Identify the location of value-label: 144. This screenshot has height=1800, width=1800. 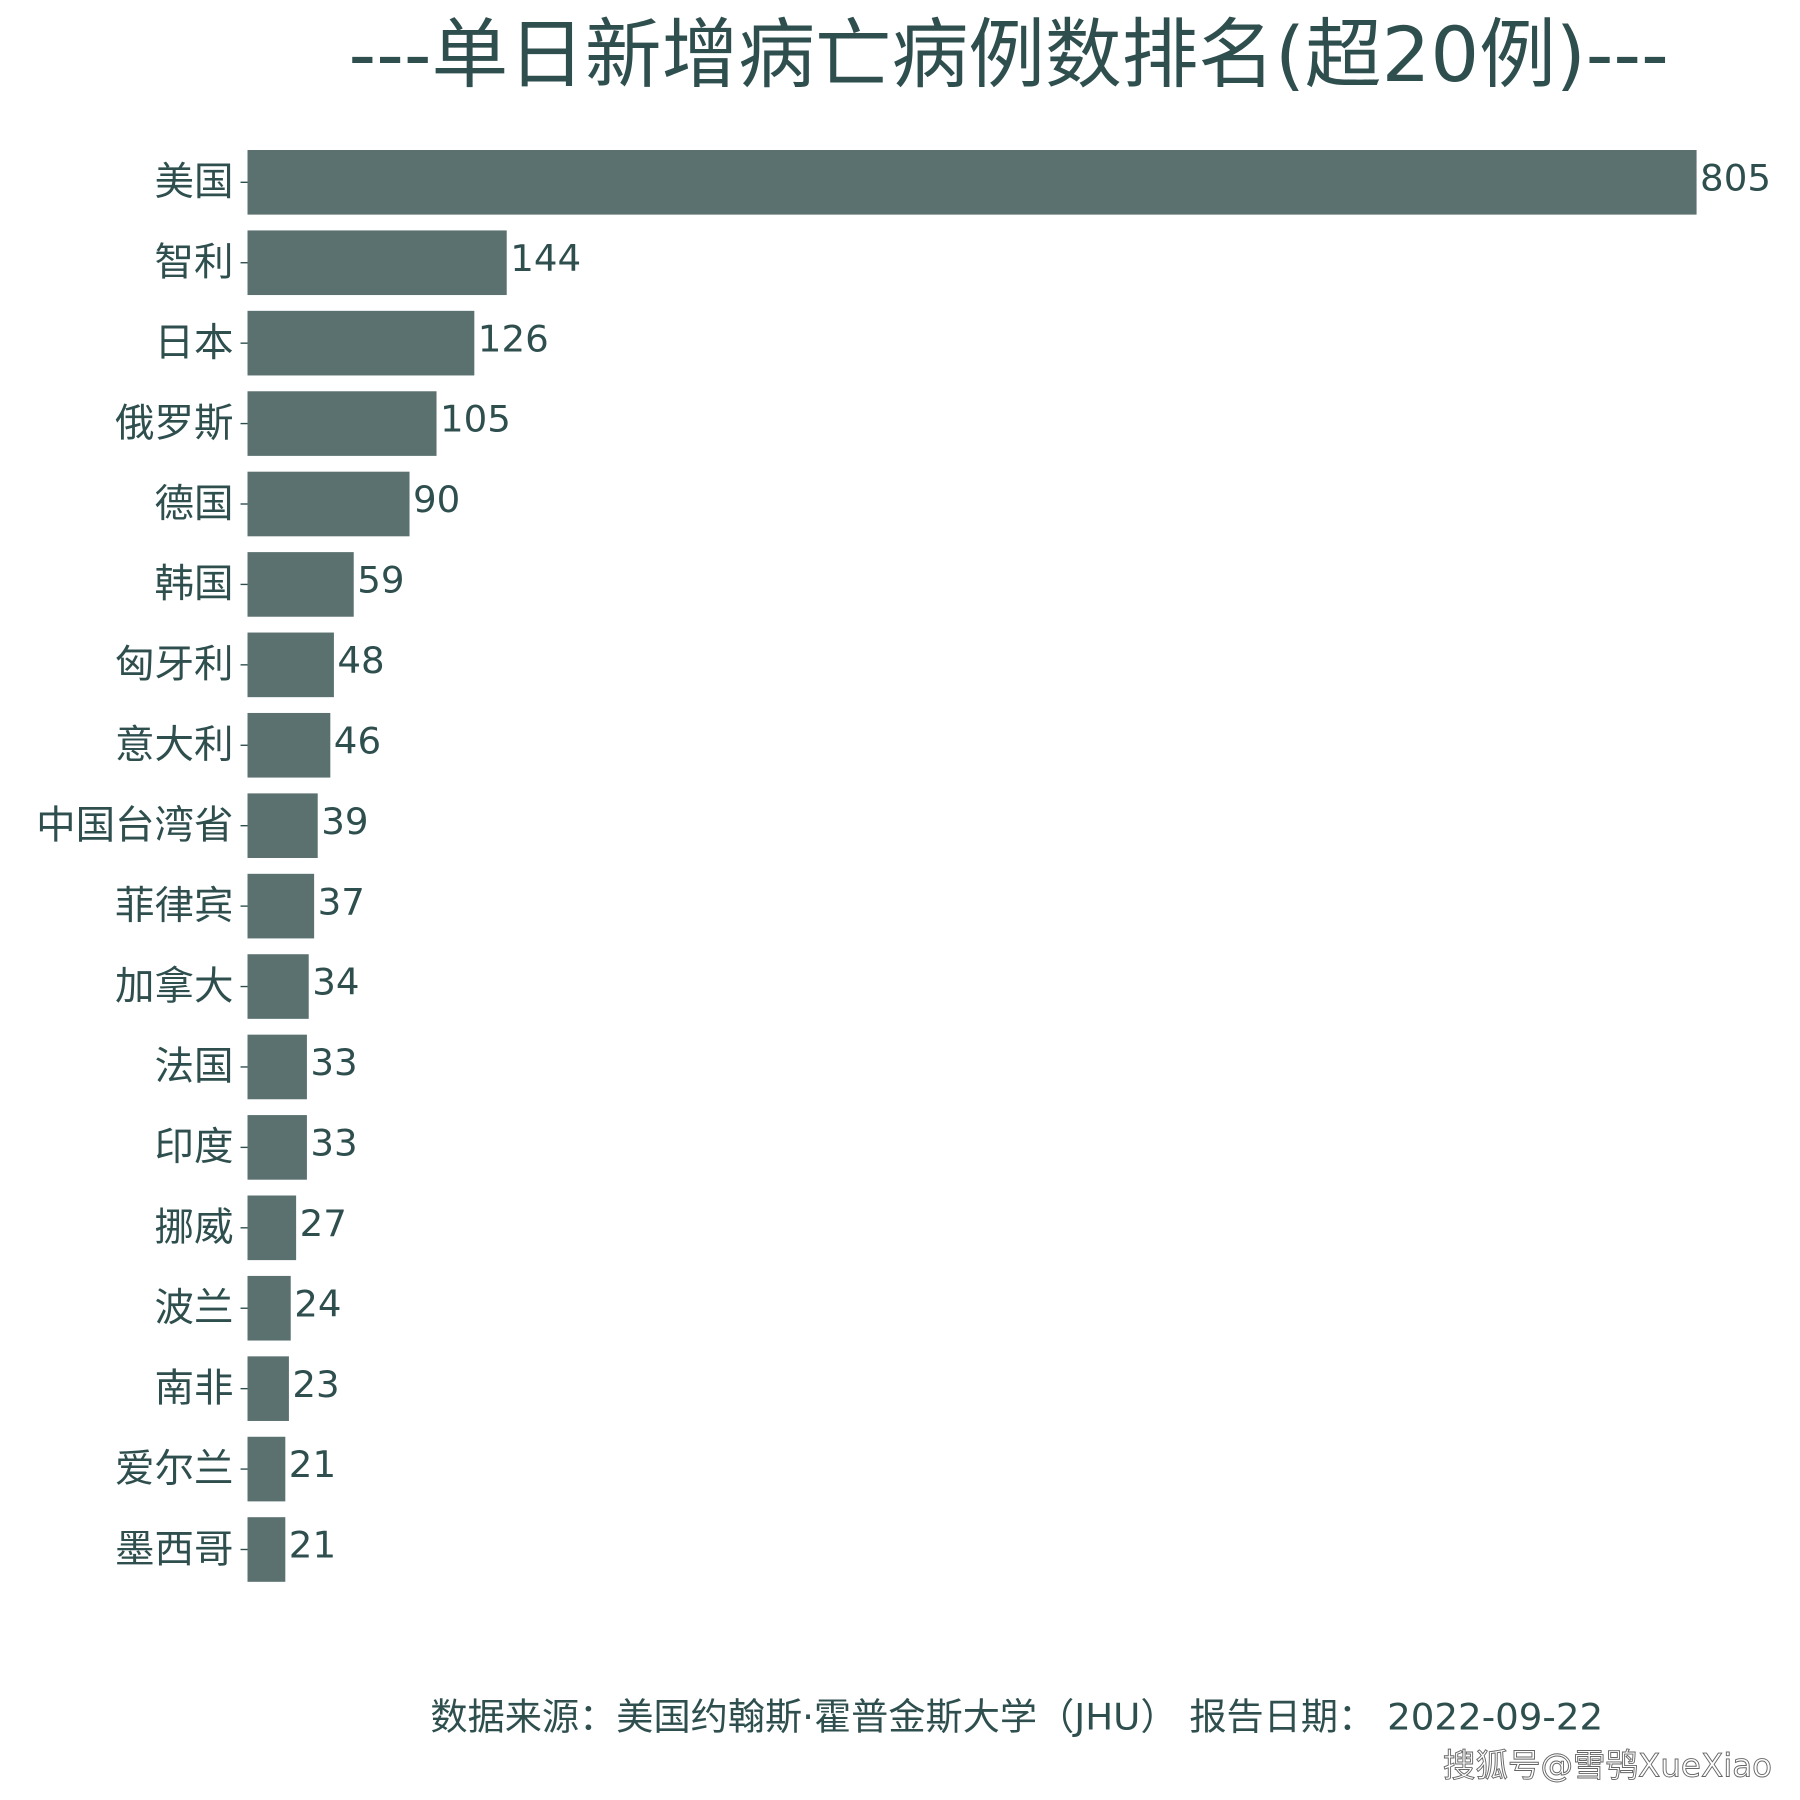
(545, 258).